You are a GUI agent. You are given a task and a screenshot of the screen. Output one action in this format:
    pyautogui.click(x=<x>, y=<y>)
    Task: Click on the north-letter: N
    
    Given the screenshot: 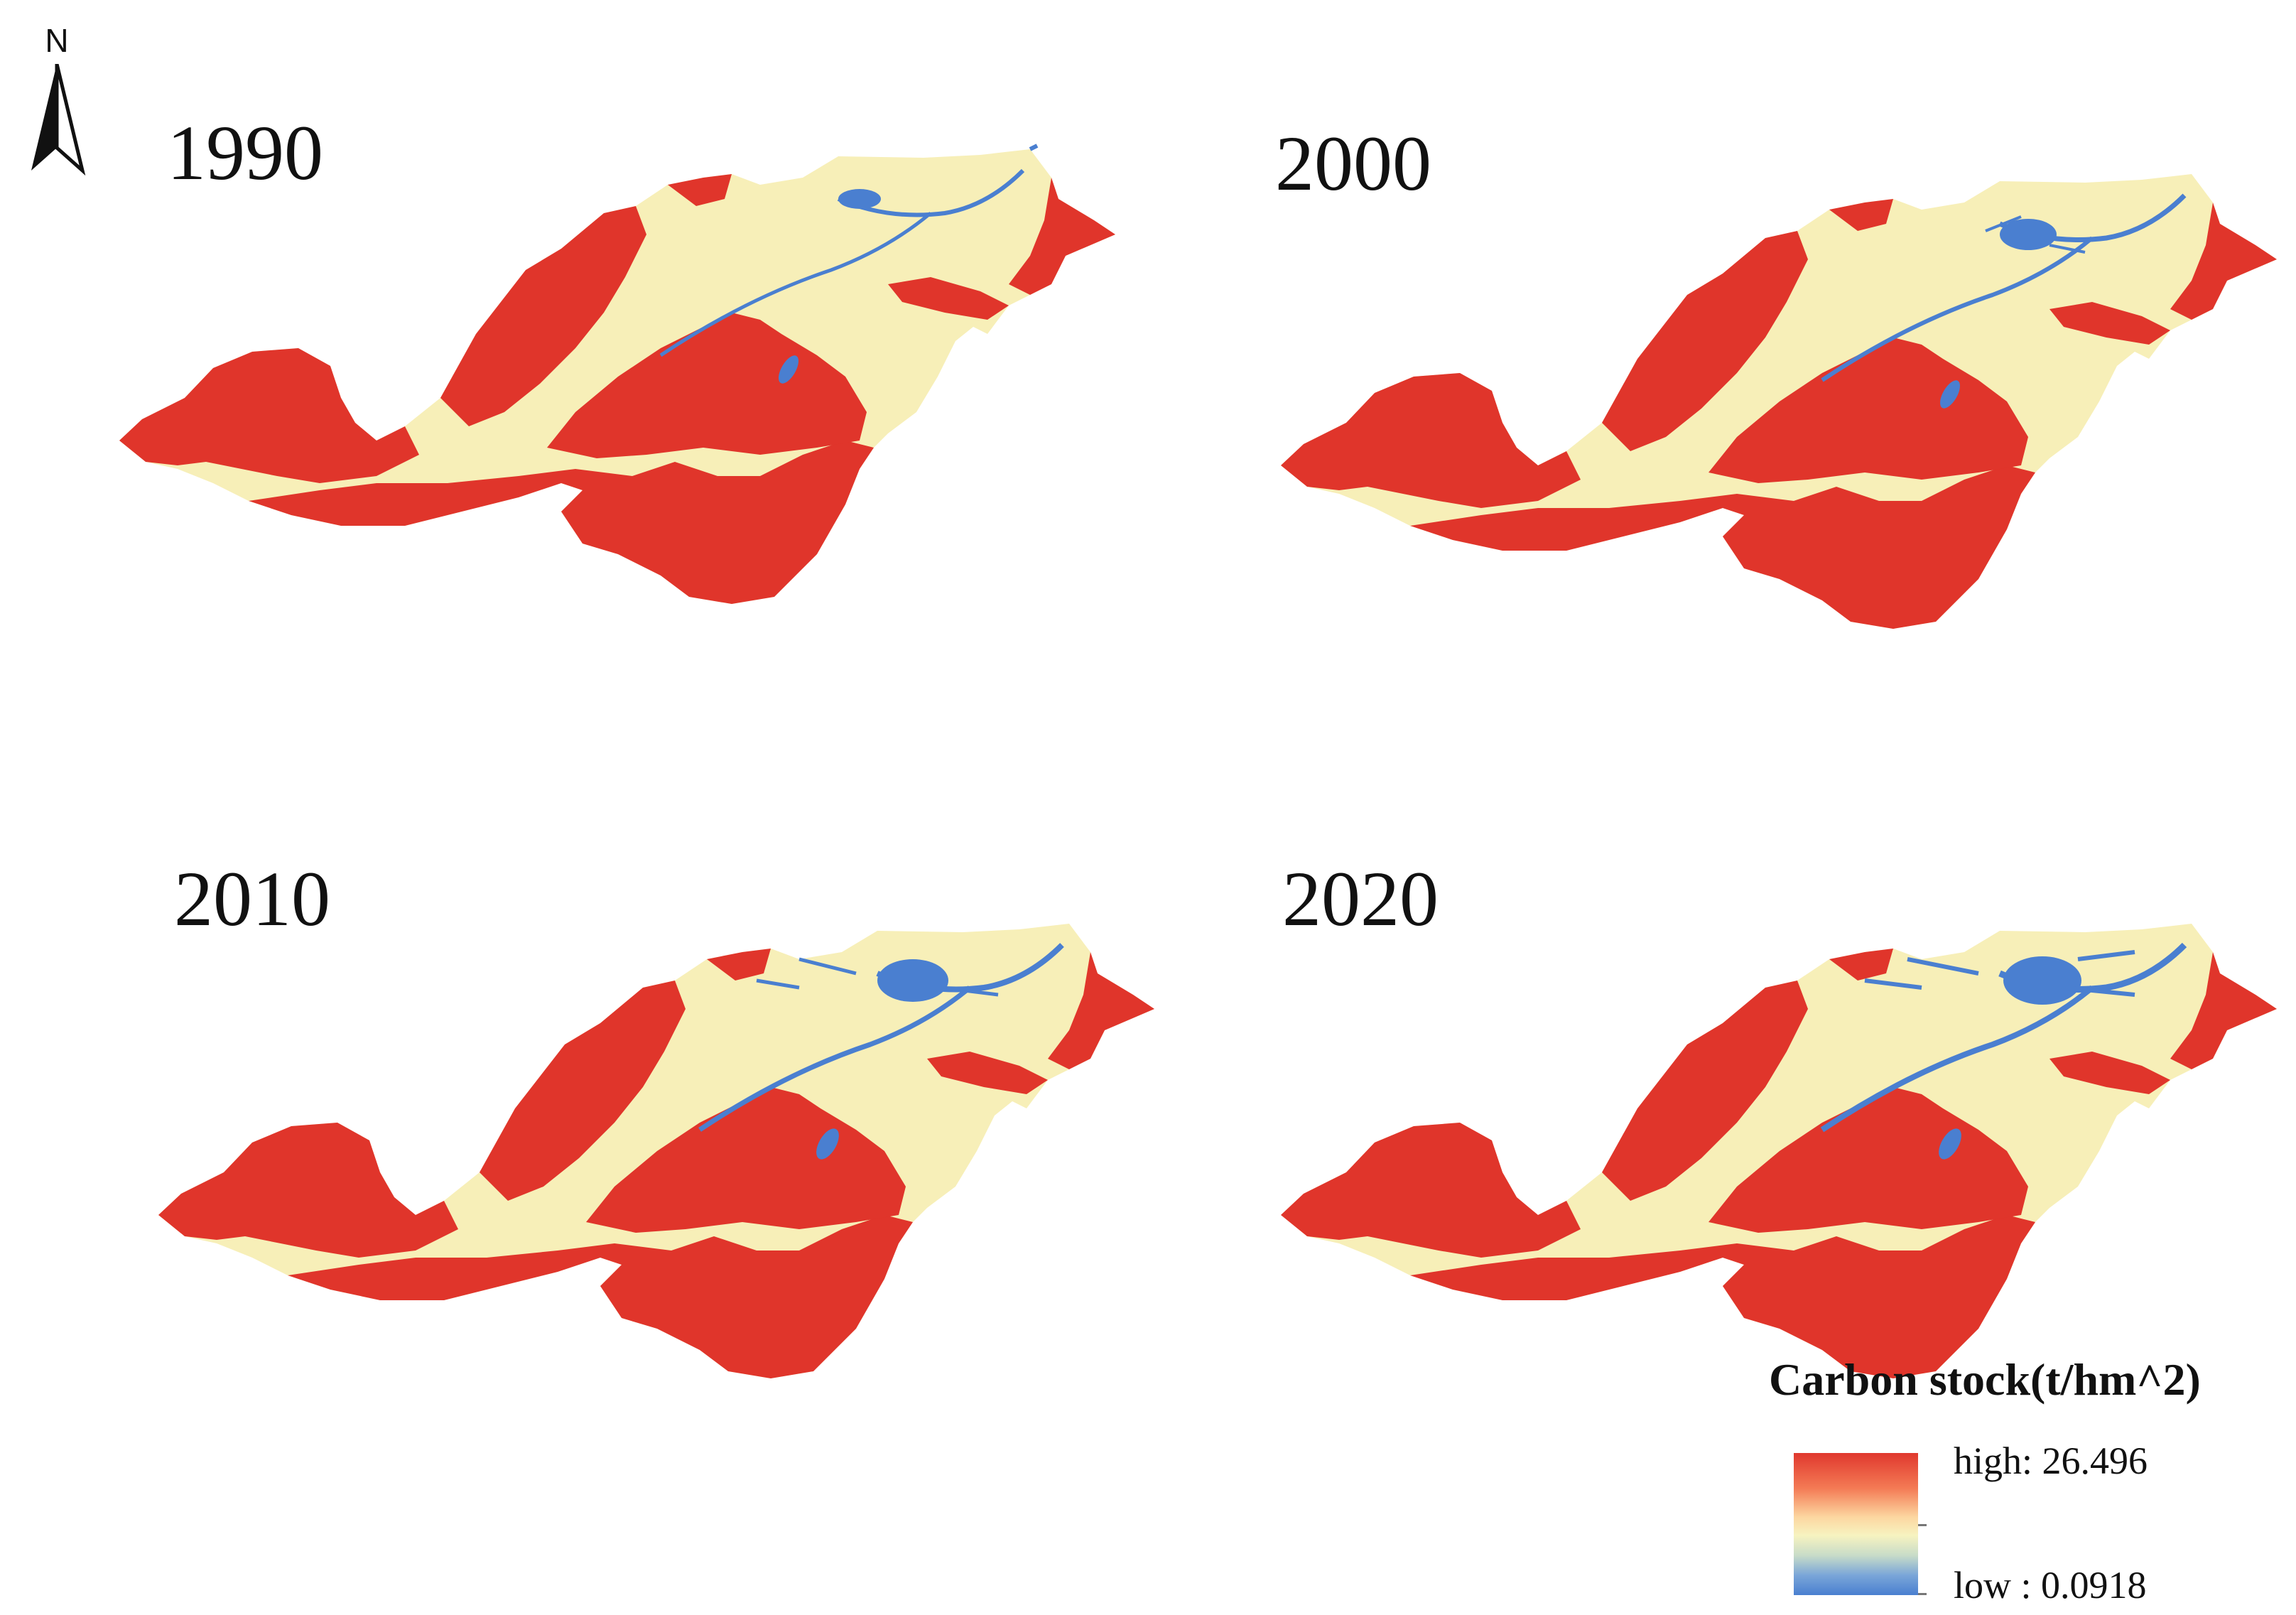 What is the action you would take?
    pyautogui.click(x=57, y=40)
    